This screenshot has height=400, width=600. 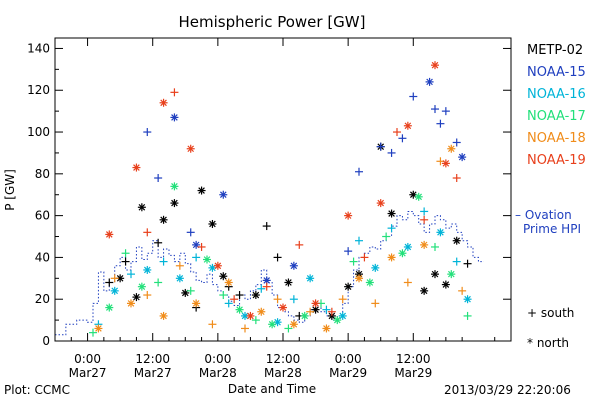 I want to click on y-tick-label: 140, so click(x=38, y=48).